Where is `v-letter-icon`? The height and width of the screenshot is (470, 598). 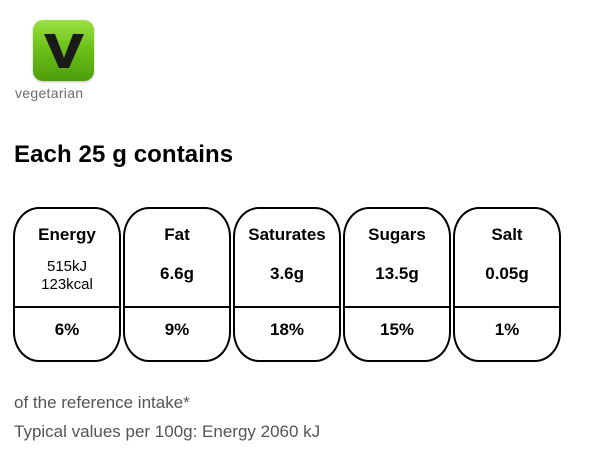
v-letter-icon is located at coordinates (63, 50).